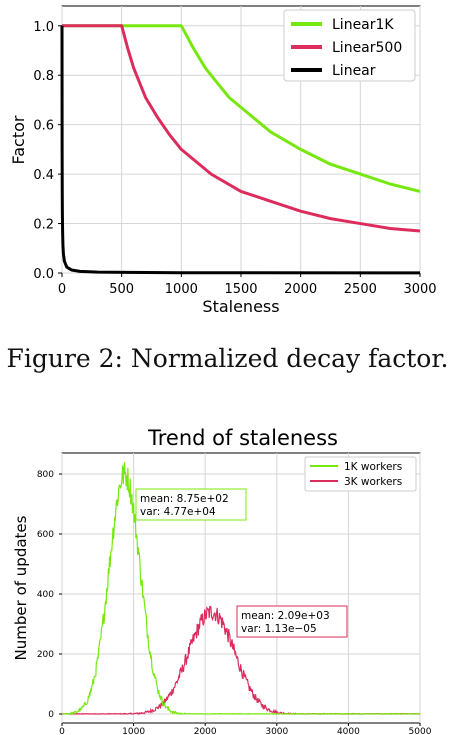  I want to click on legend: Linear1K Linear500 Linear, so click(349, 45).